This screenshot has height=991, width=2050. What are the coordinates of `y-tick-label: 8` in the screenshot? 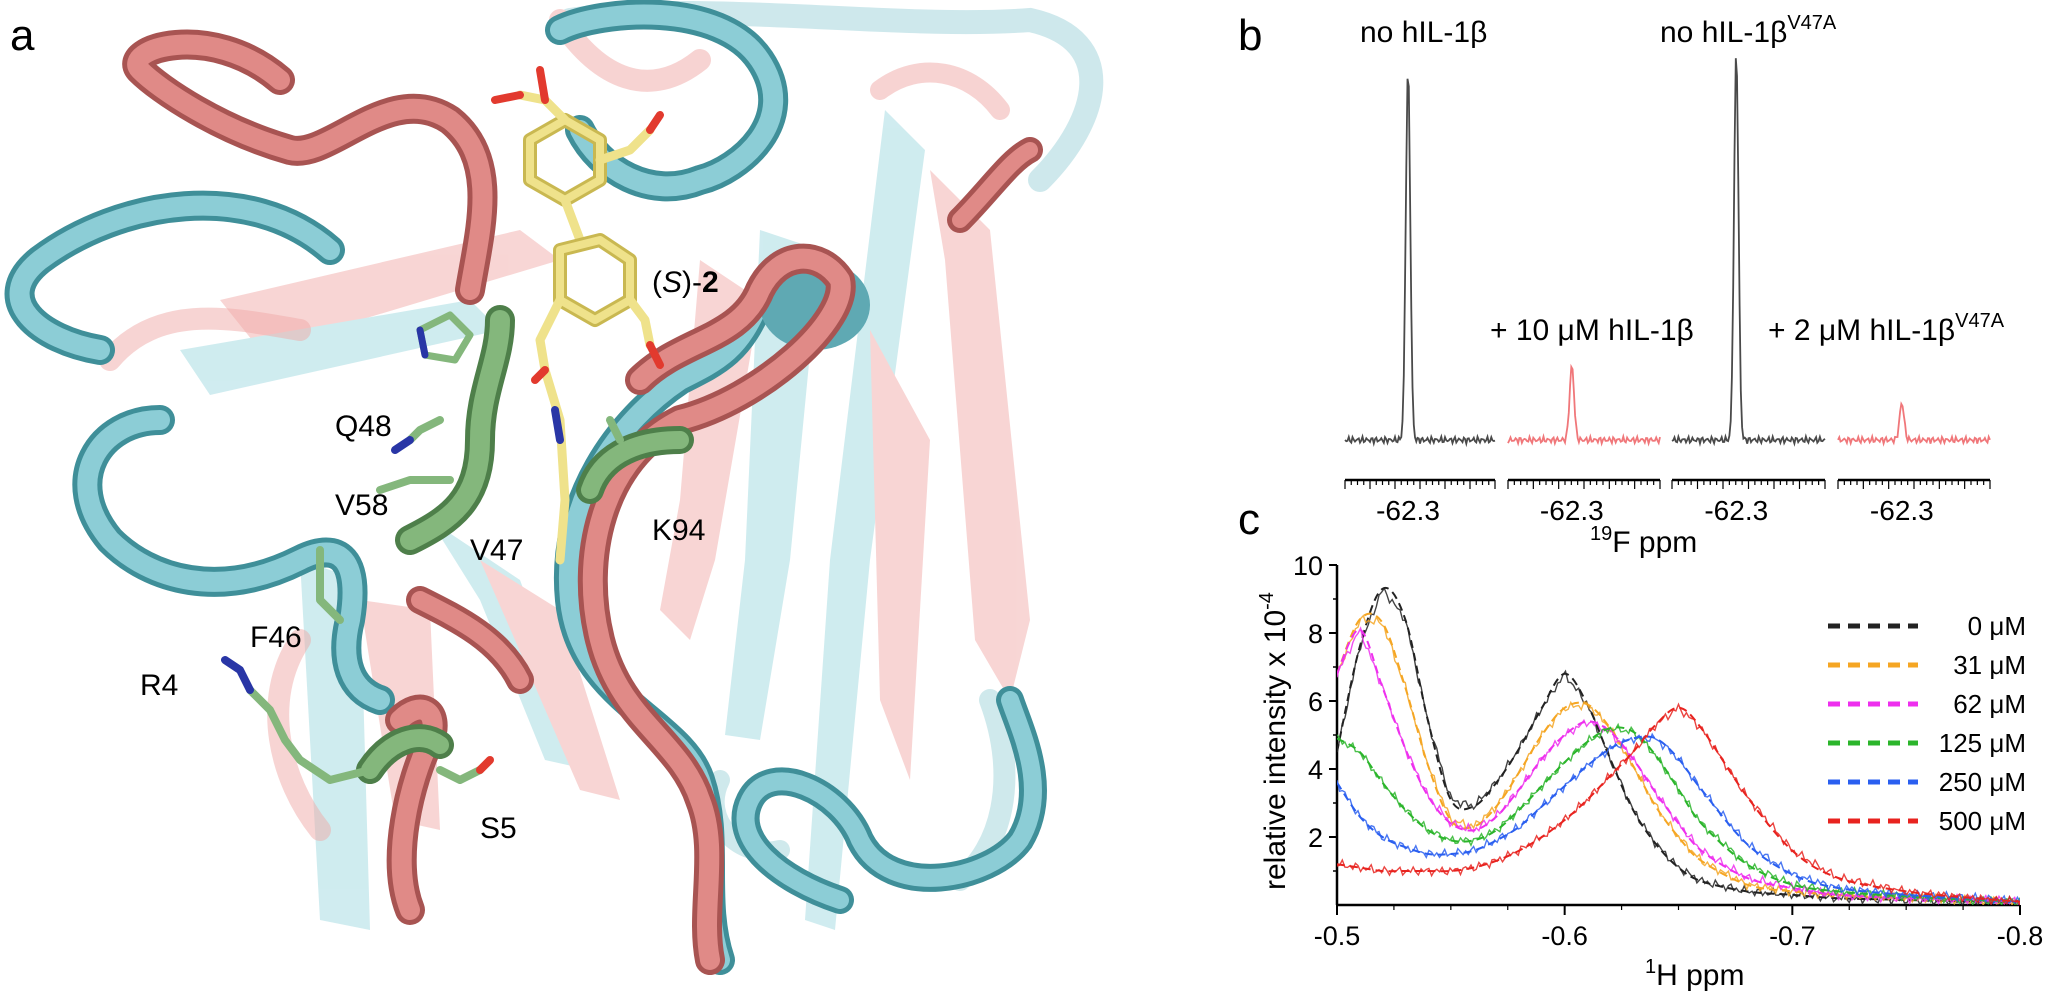 It's located at (1315, 634).